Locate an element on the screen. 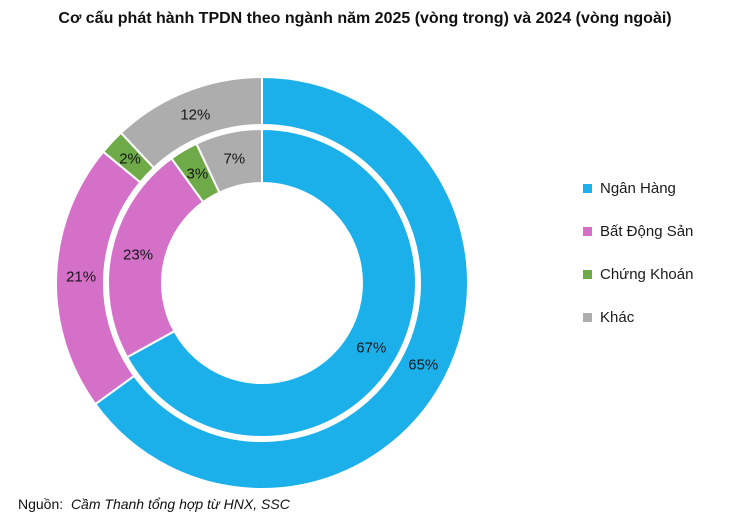 The image size is (730, 524). outer-ring-value-label-3: 12% is located at coordinates (195, 115).